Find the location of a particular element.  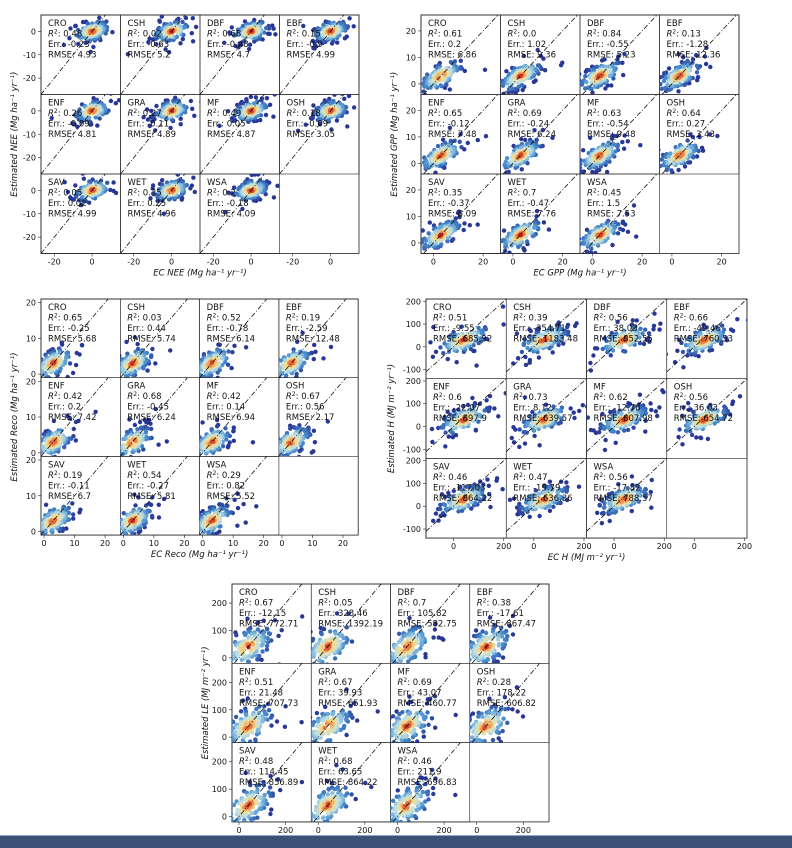

panel-title: CRO is located at coordinates (57, 308).